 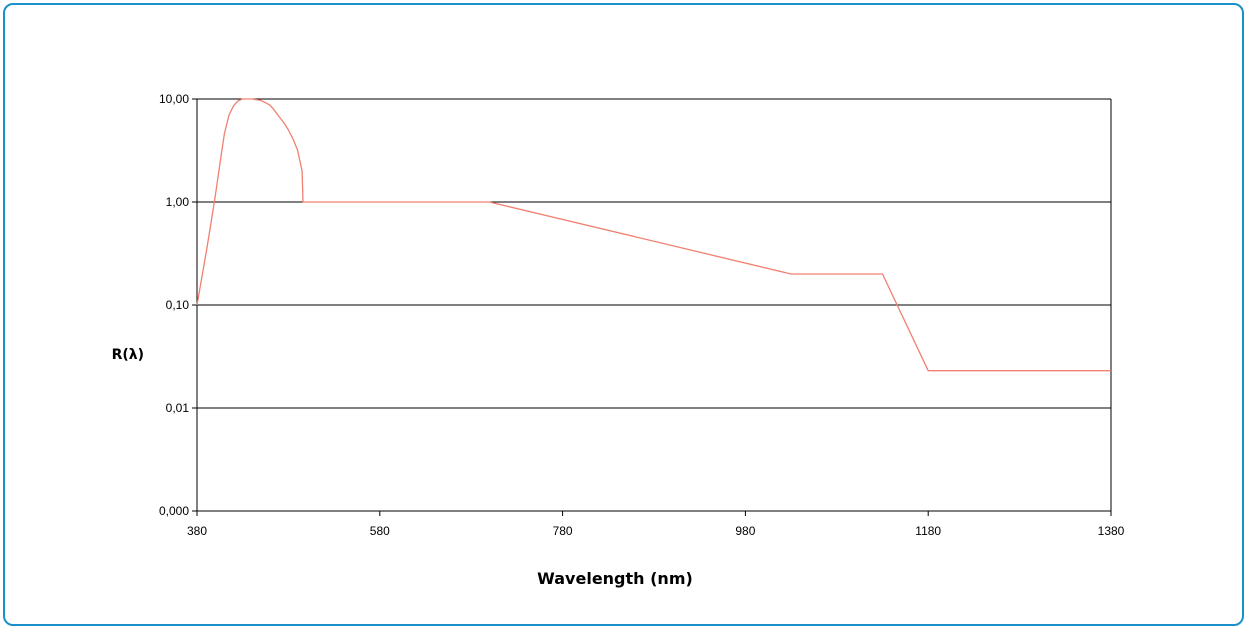 What do you see at coordinates (178, 408) in the screenshot?
I see `y-tick-label: 0,01` at bounding box center [178, 408].